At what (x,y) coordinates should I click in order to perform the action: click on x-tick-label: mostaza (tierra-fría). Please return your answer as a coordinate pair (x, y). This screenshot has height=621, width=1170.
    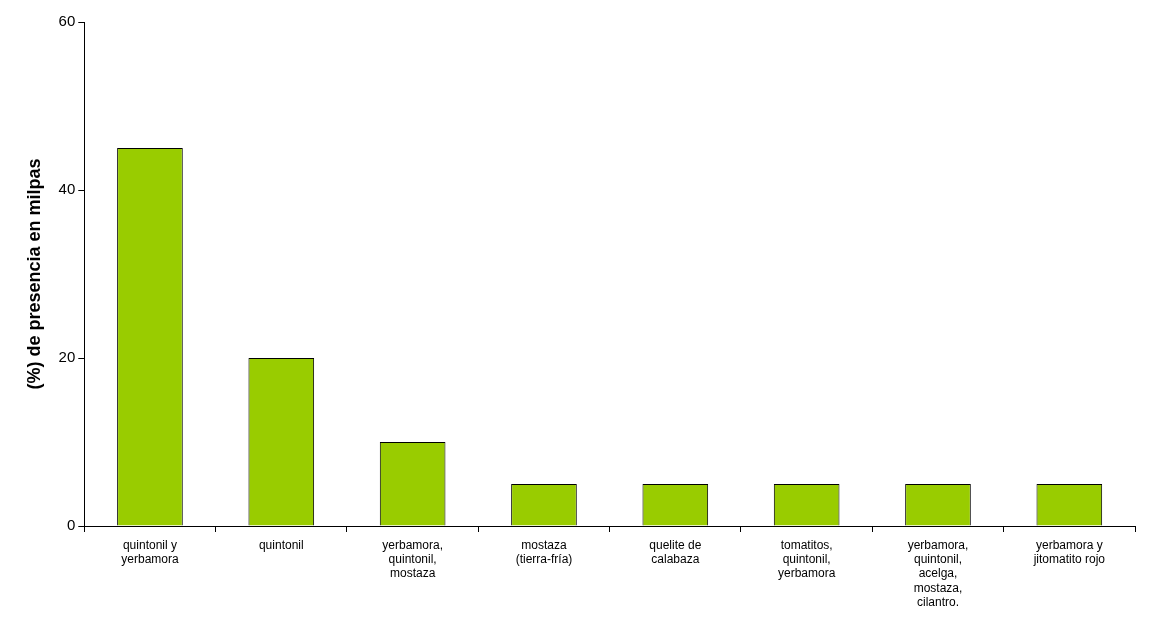
    Looking at the image, I should click on (544, 551).